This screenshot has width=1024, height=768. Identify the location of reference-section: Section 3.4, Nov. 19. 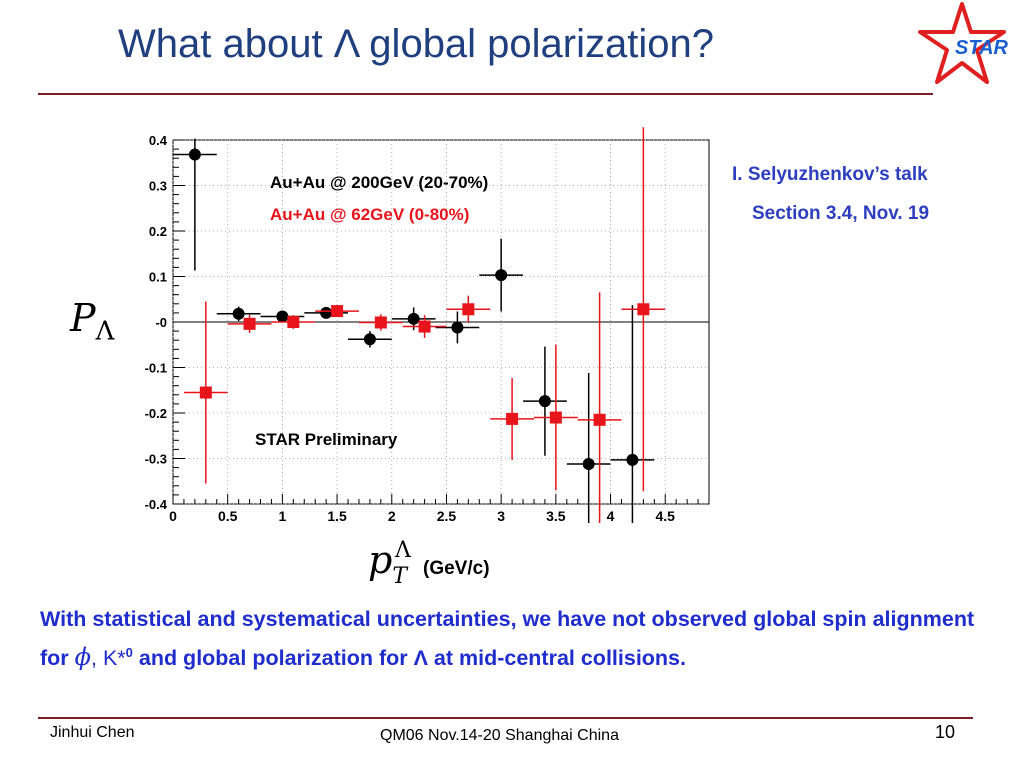
(841, 213).